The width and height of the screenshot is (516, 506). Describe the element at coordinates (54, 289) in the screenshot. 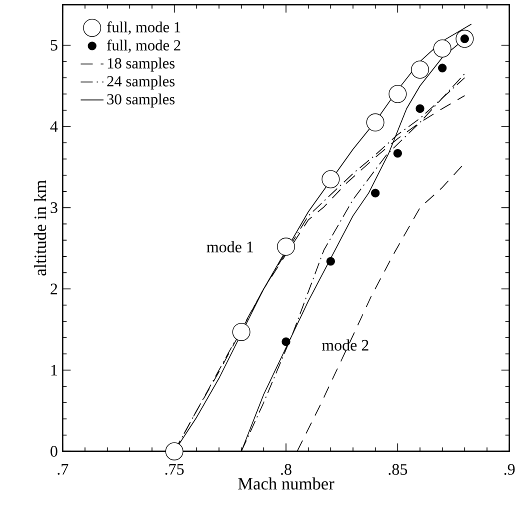

I see `y-tick-label: 2` at that location.